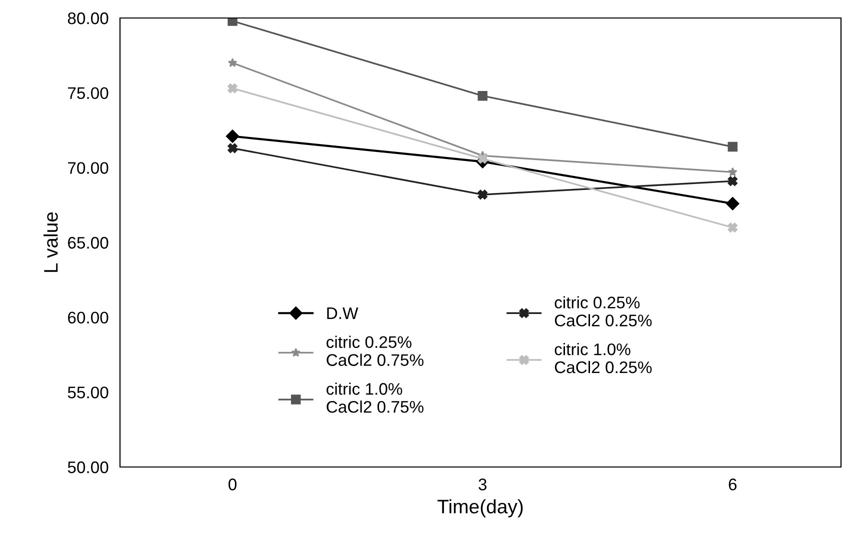  I want to click on legend-label: citric 1.0% CaCl2 0.75%, so click(375, 397).